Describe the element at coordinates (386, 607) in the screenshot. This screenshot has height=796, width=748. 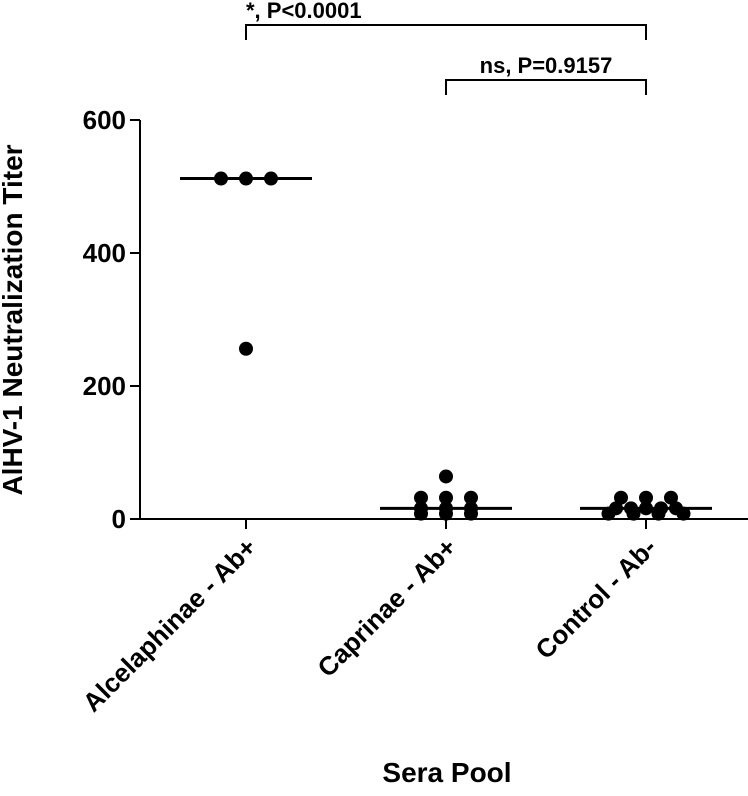
I see `x-tick-label: Caprinae - Ab+` at that location.